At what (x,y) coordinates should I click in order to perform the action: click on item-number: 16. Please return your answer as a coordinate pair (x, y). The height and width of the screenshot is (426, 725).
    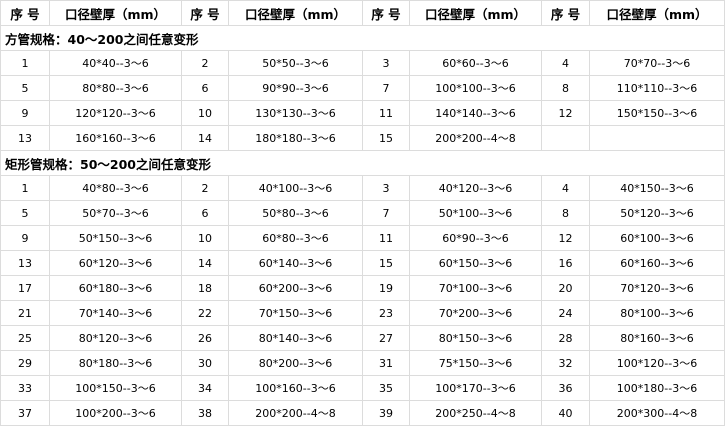
    Looking at the image, I should click on (565, 263).